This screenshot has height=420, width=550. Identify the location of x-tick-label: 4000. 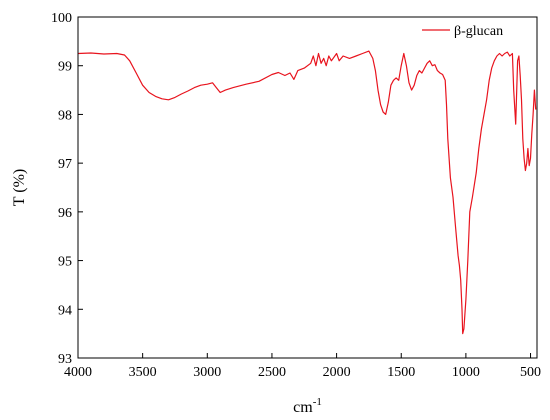
(78, 372).